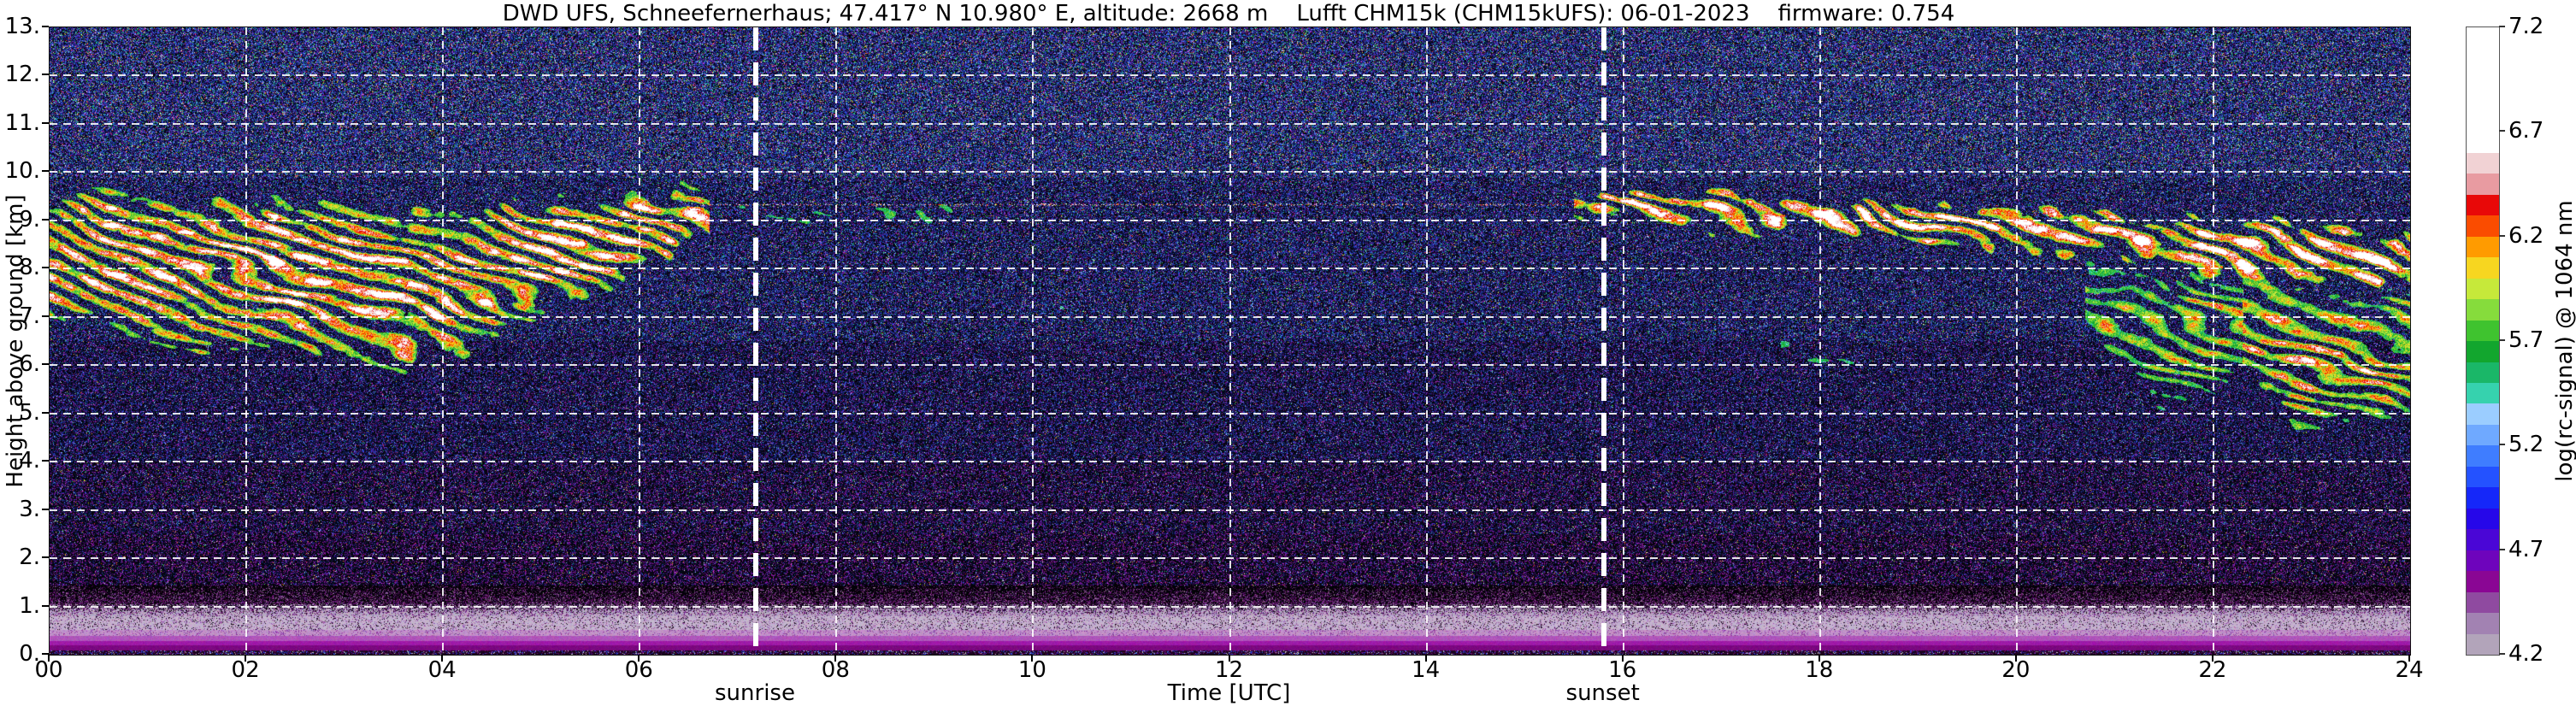 This screenshot has height=706, width=2576. What do you see at coordinates (22, 26) in the screenshot?
I see `y-tick-label: 13.` at bounding box center [22, 26].